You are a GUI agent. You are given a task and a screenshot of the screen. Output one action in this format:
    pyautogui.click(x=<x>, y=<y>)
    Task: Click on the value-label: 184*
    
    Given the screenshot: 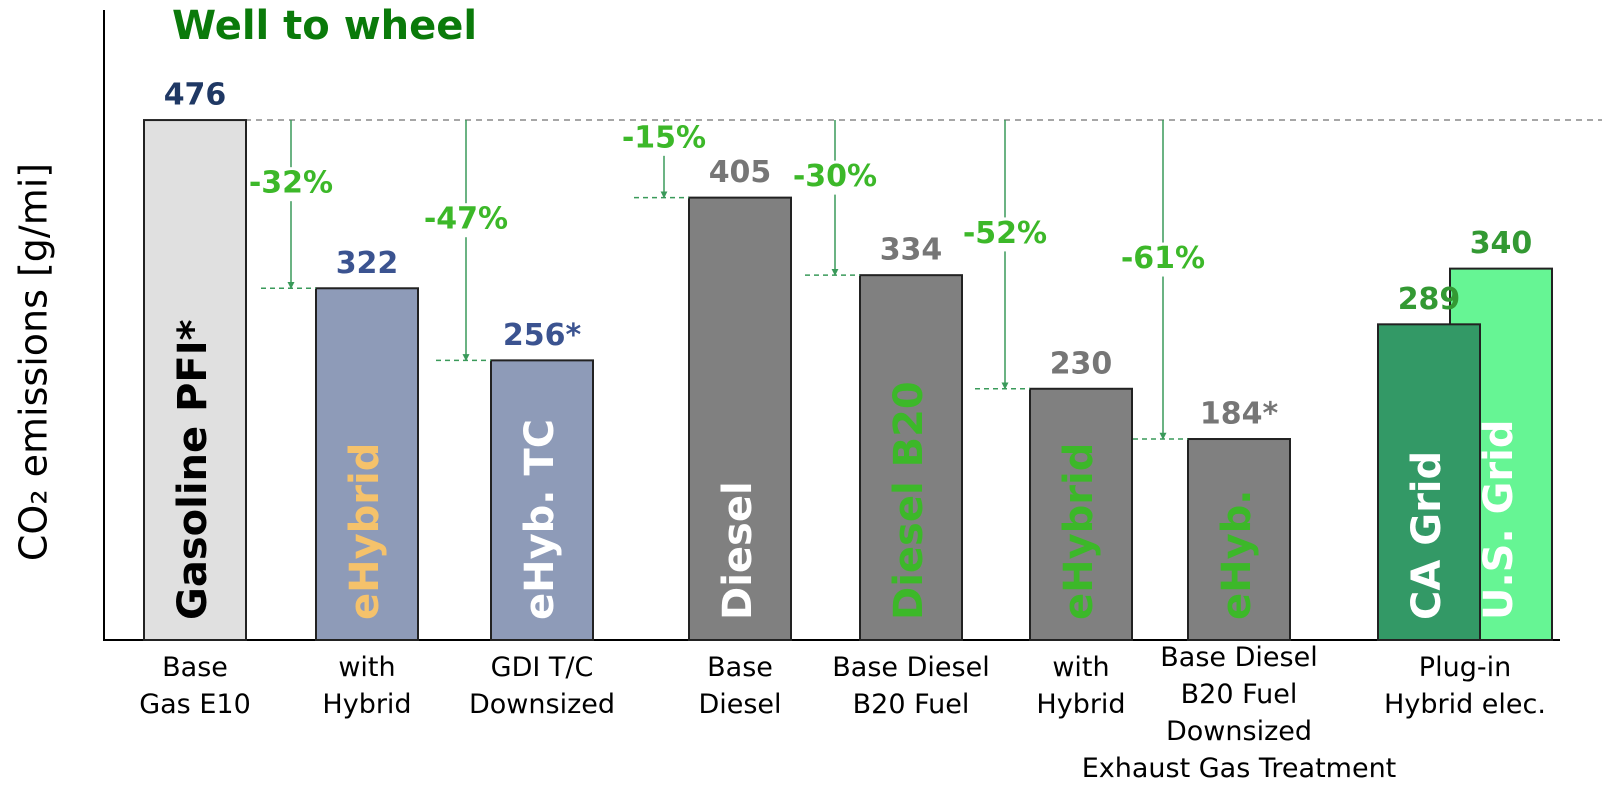 What is the action you would take?
    pyautogui.click(x=1239, y=414)
    